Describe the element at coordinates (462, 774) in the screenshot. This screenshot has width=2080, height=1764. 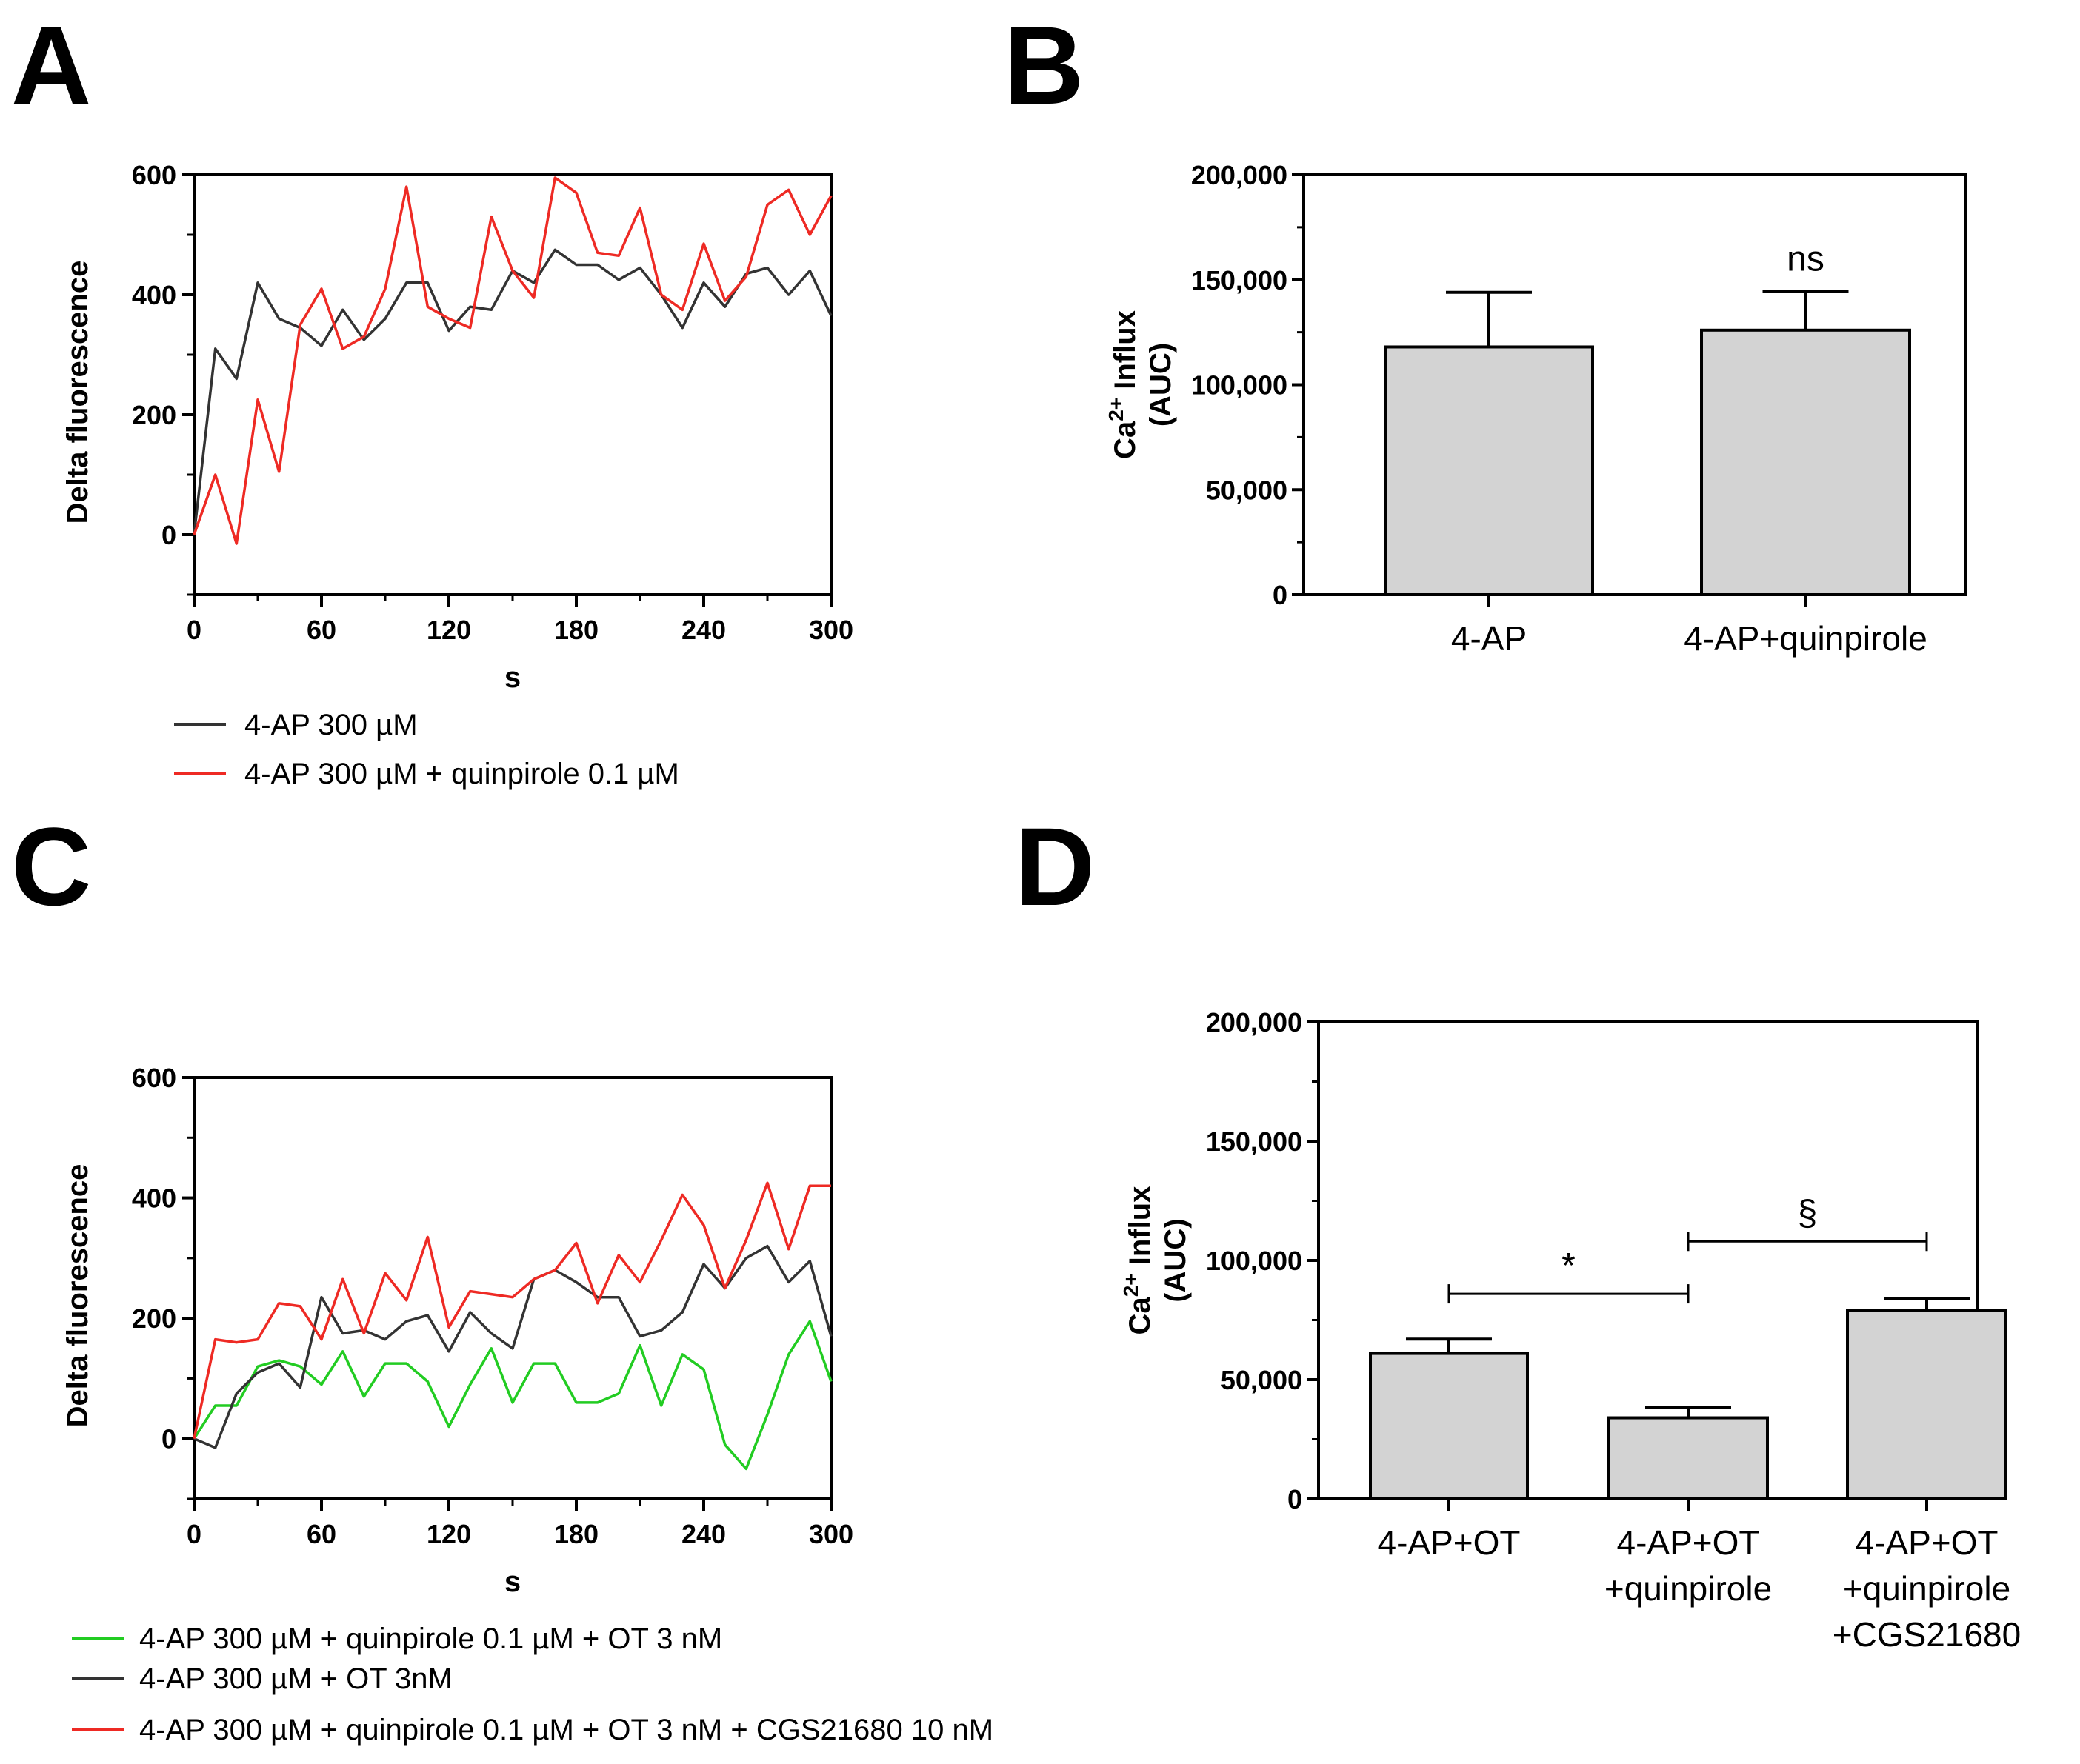
I see `legend-label-1: 4-AP 300 µM + quinpirole 0.1 µM` at that location.